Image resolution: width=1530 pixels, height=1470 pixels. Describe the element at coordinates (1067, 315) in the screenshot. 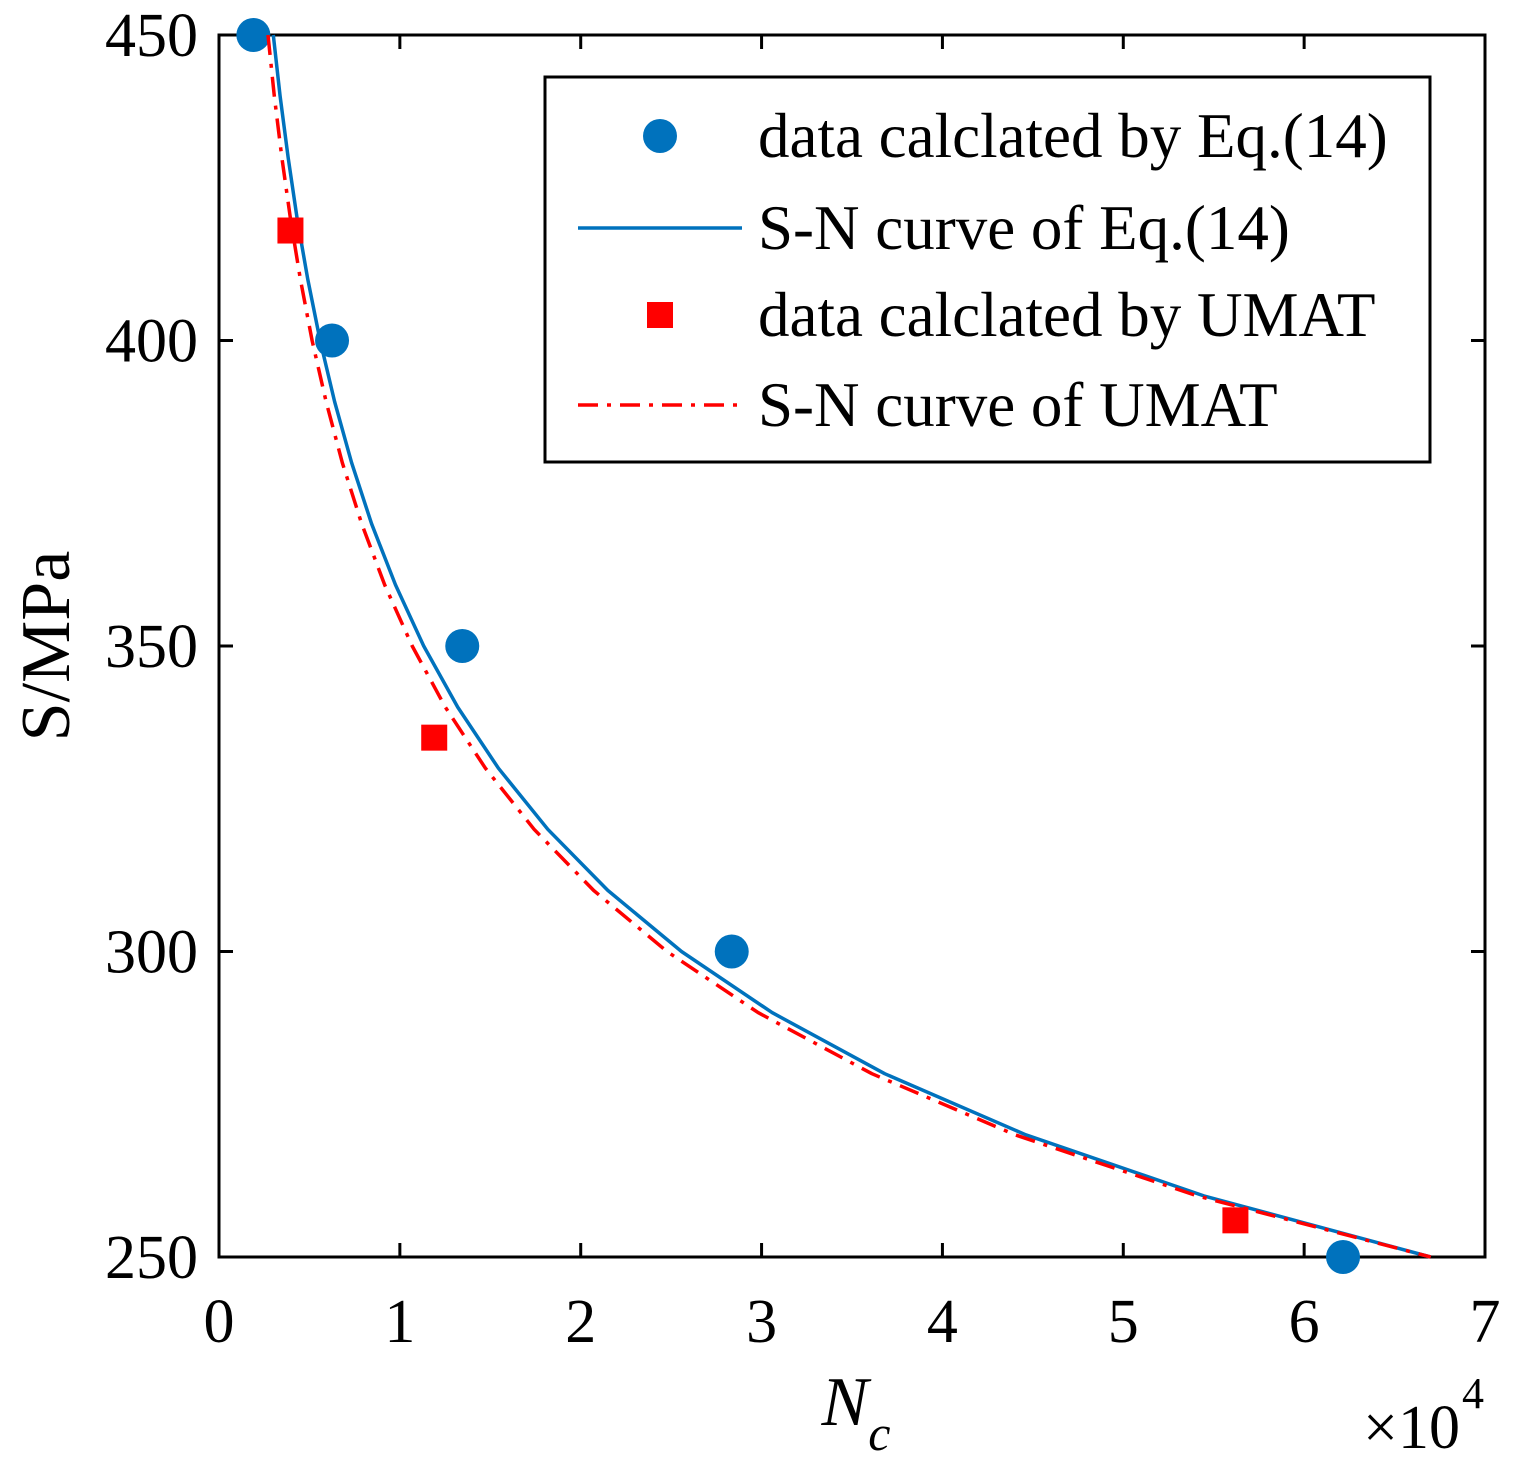

I see `legend-label-umat-data: data calclated by UMAT` at that location.